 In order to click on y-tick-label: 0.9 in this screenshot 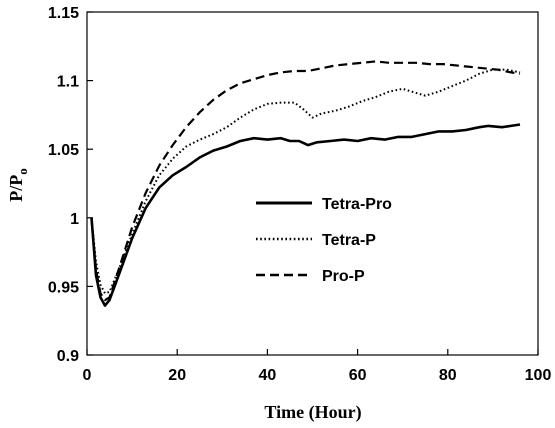, I will do `click(68, 356)`.